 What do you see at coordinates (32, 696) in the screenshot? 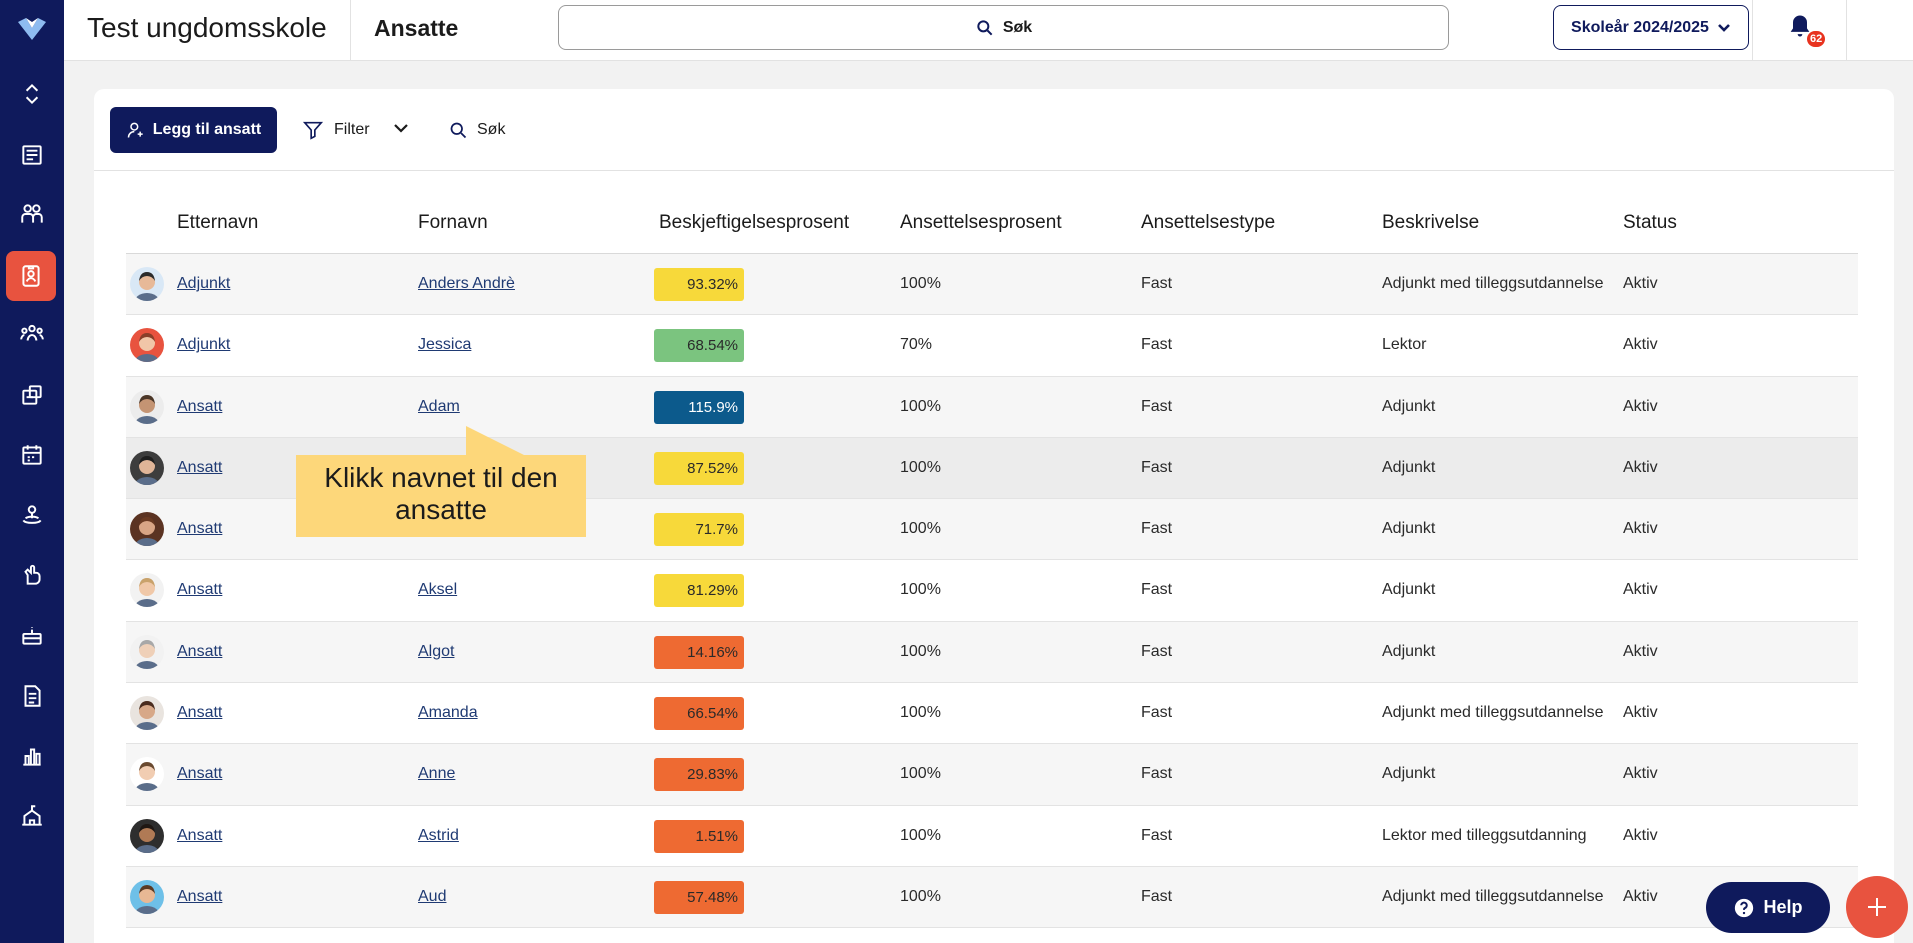
I see `document-icon` at bounding box center [32, 696].